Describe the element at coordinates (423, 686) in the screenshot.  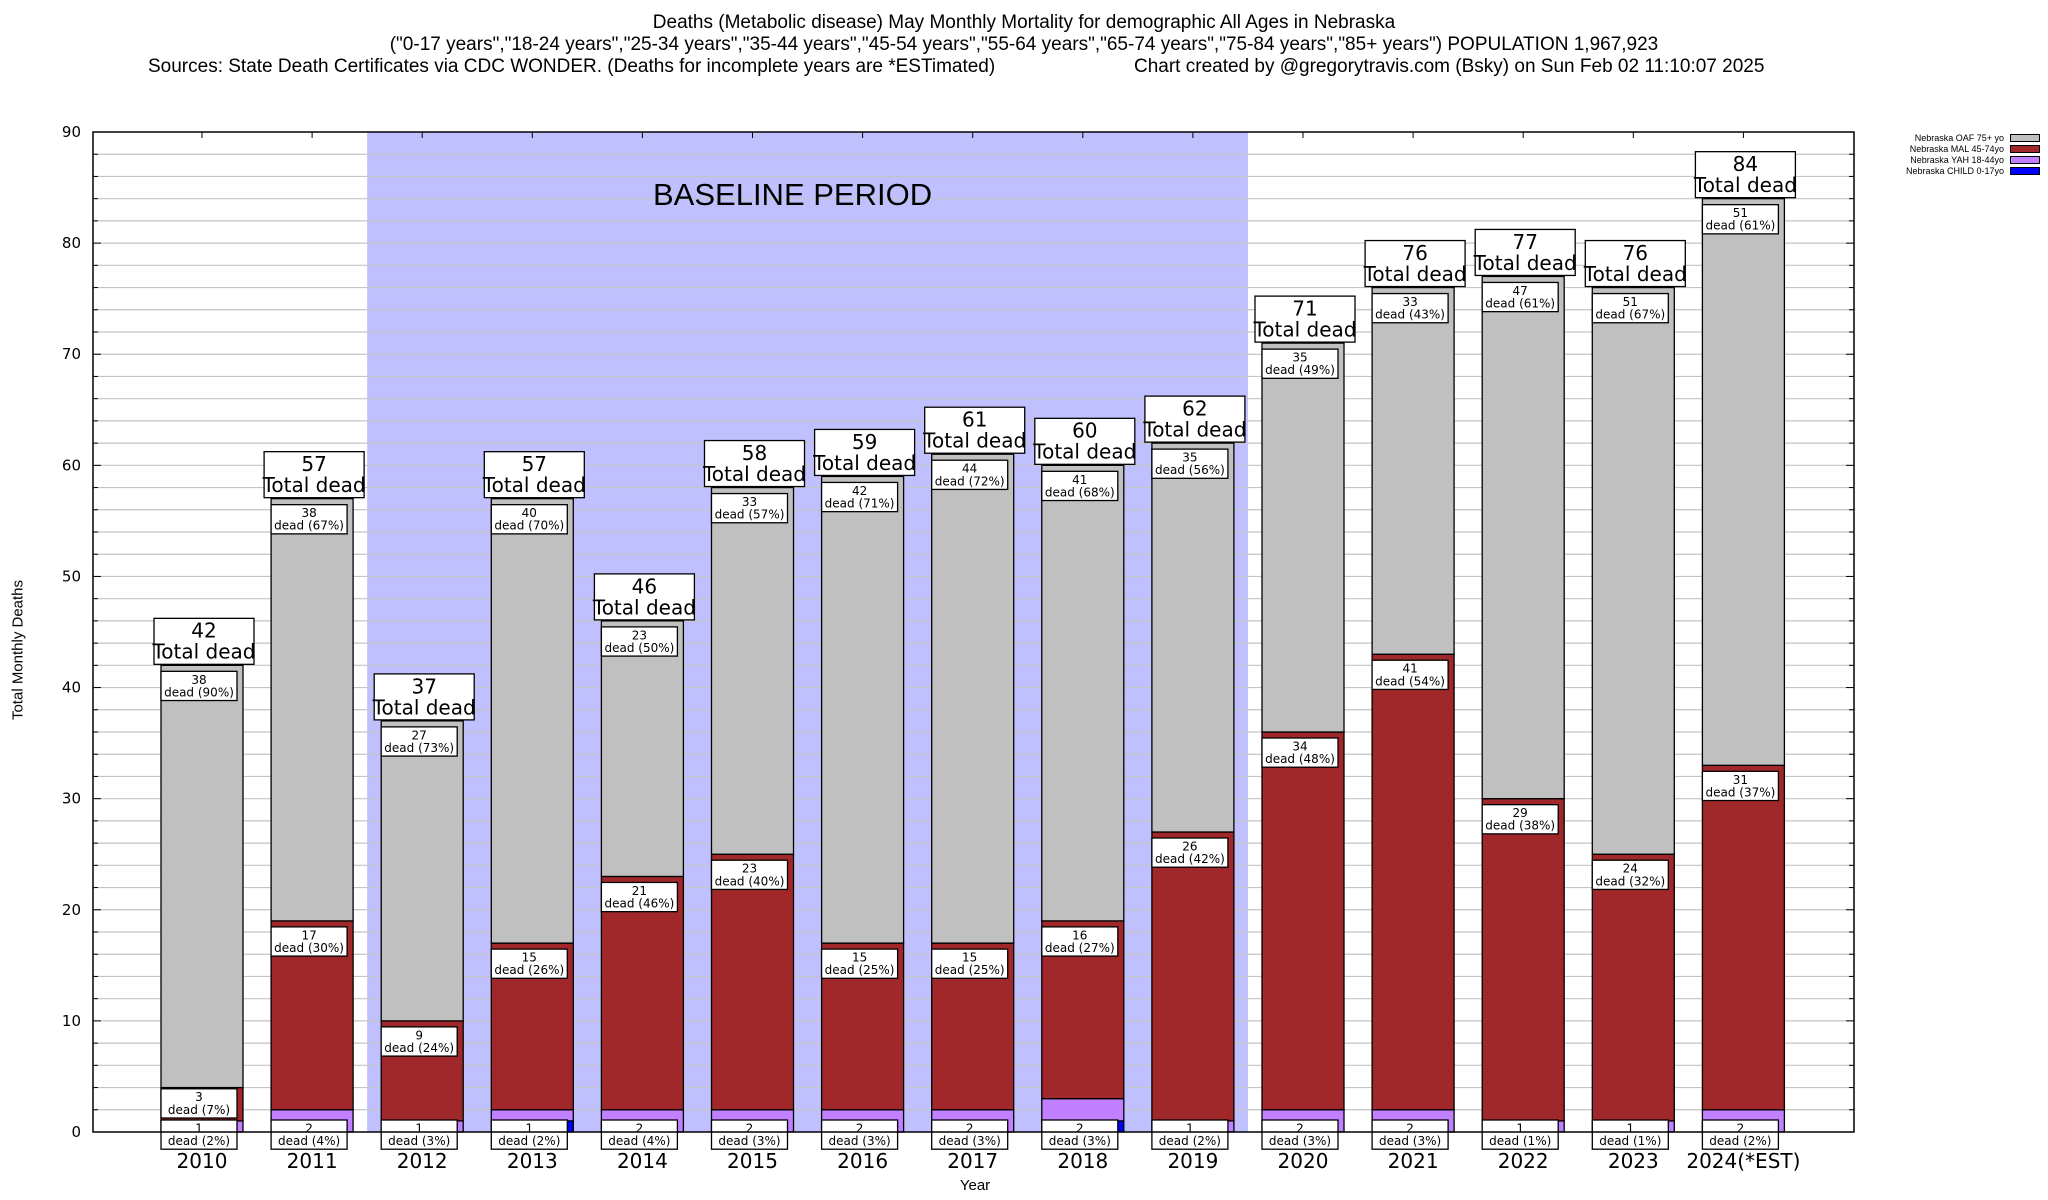
I see `total-label-text: 37` at that location.